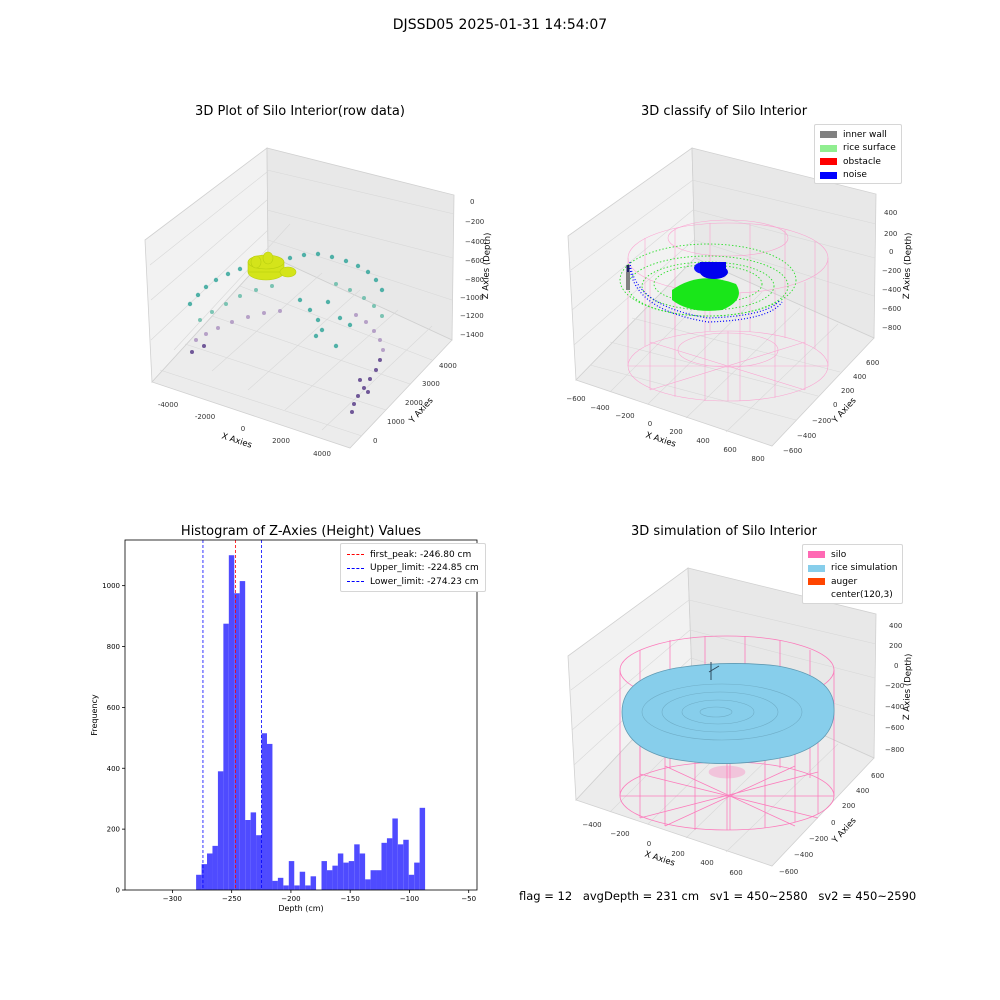  What do you see at coordinates (848, 806) in the screenshot?
I see `simulation-y-tick-label: 200` at bounding box center [848, 806].